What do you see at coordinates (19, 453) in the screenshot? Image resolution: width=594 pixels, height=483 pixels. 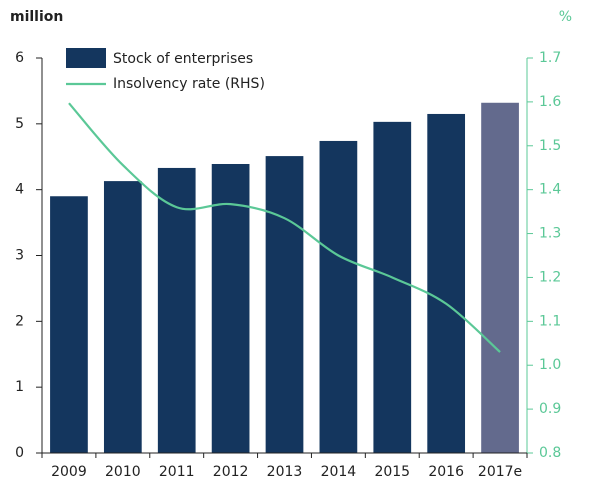 I see `y-tick-label: 0` at bounding box center [19, 453].